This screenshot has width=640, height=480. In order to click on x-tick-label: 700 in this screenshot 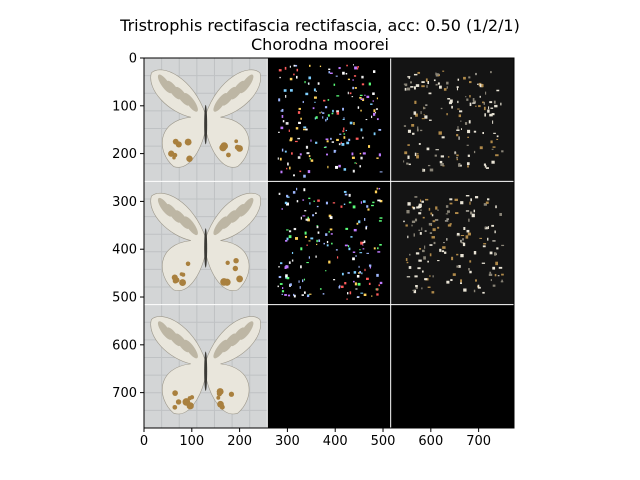, I will do `click(478, 441)`.